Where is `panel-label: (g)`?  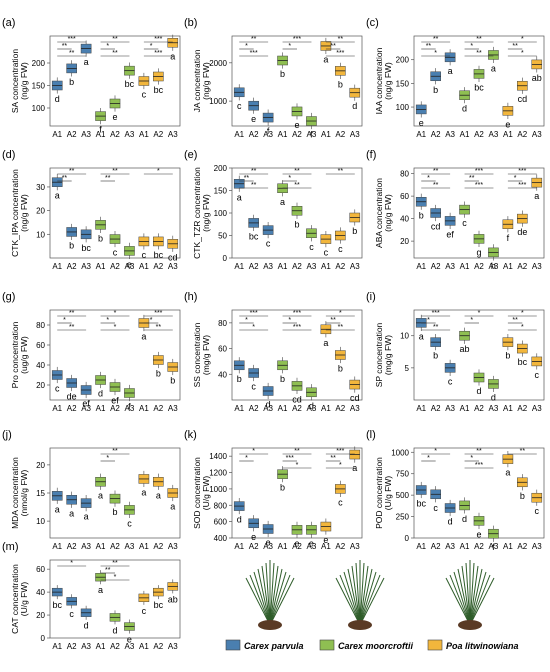
panel-label: (g) is located at coordinates (8, 297).